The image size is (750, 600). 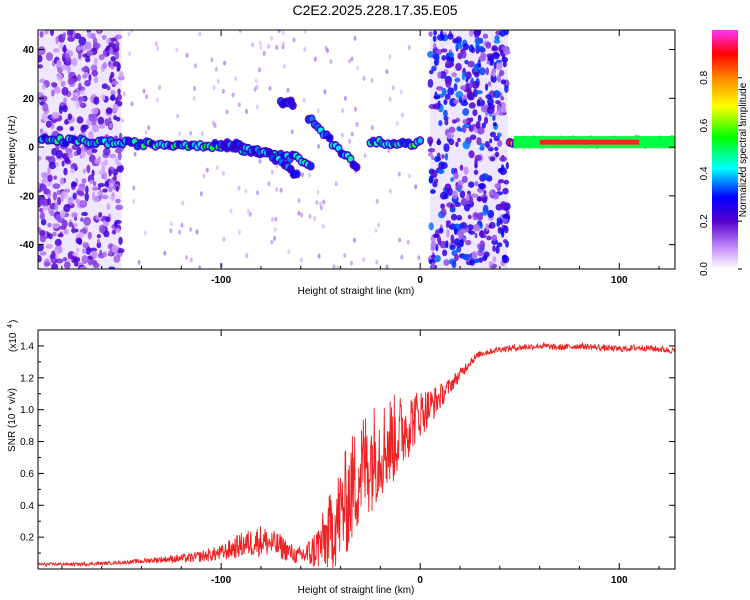 I want to click on colorbar-tick-label: 0.2, so click(x=704, y=221).